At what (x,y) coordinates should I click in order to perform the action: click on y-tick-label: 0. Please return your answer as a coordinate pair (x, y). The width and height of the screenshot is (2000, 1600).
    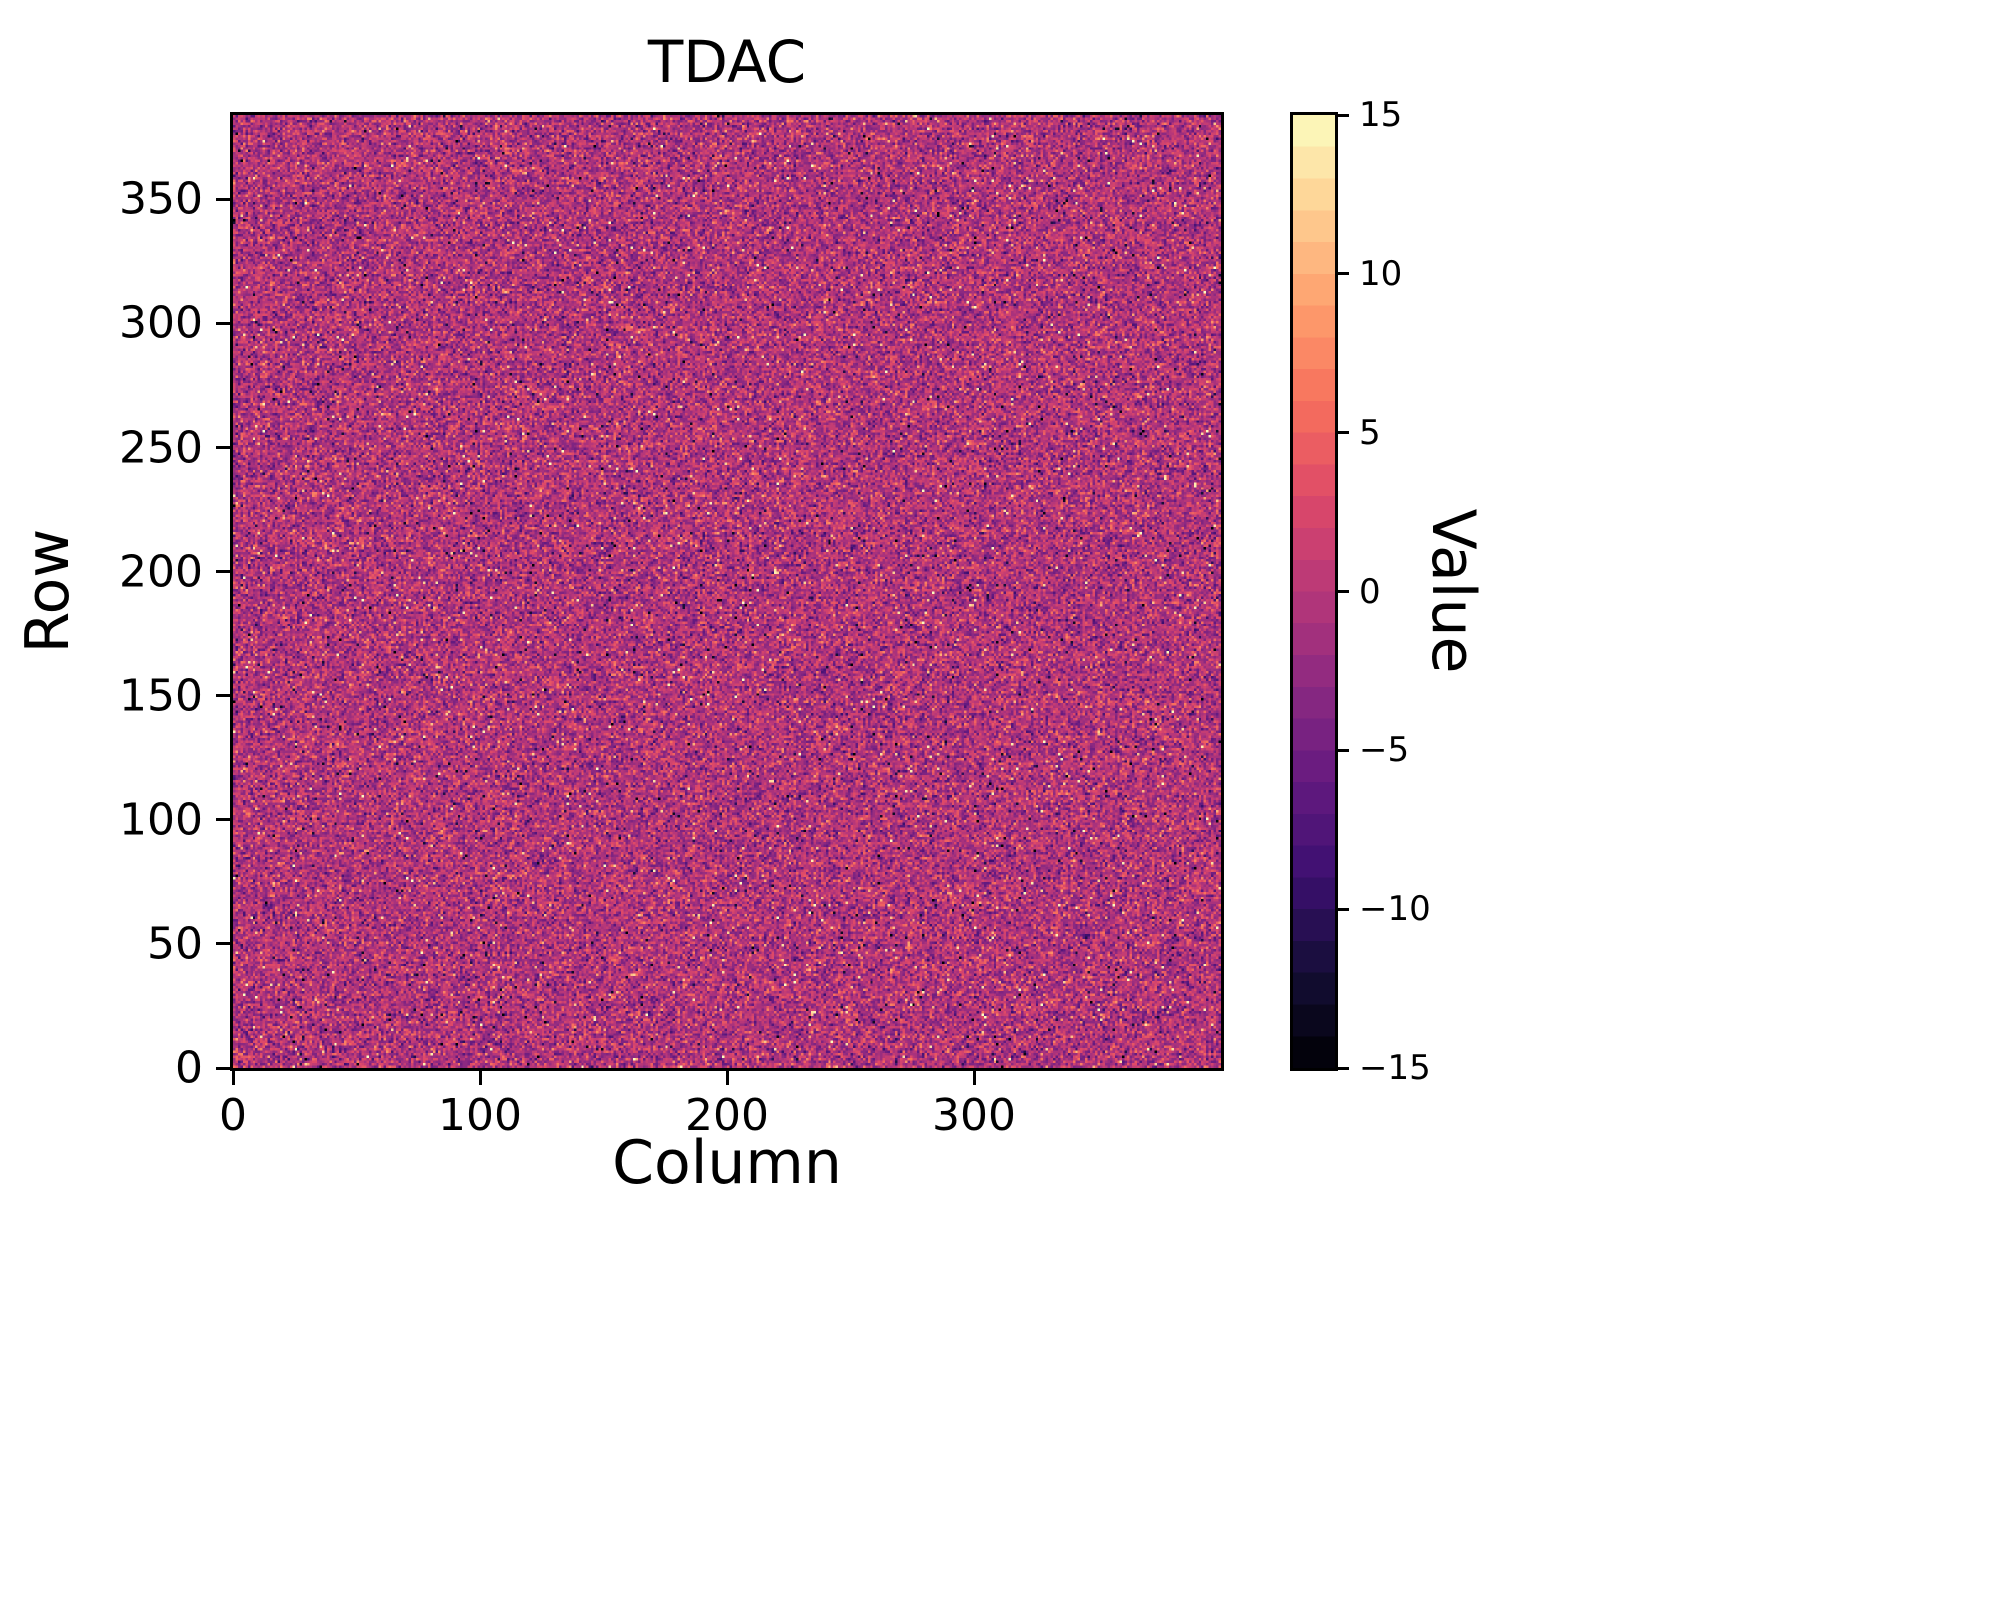
    Looking at the image, I should click on (189, 1068).